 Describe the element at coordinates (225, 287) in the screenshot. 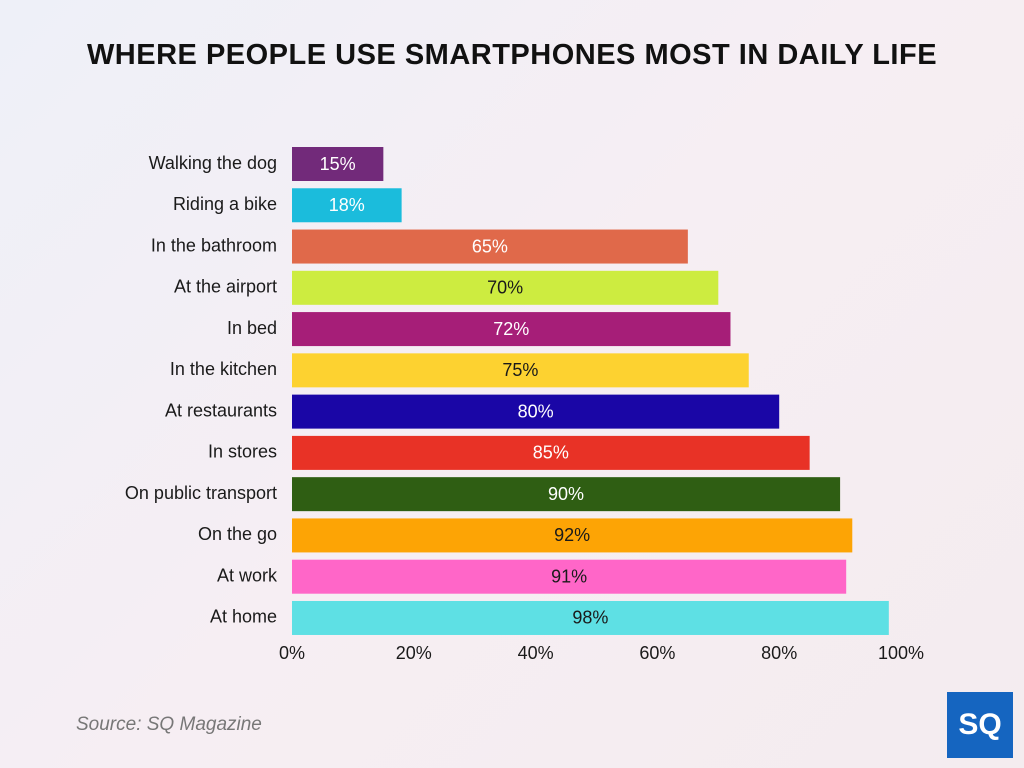

I see `y-tick-label: At the airport` at that location.